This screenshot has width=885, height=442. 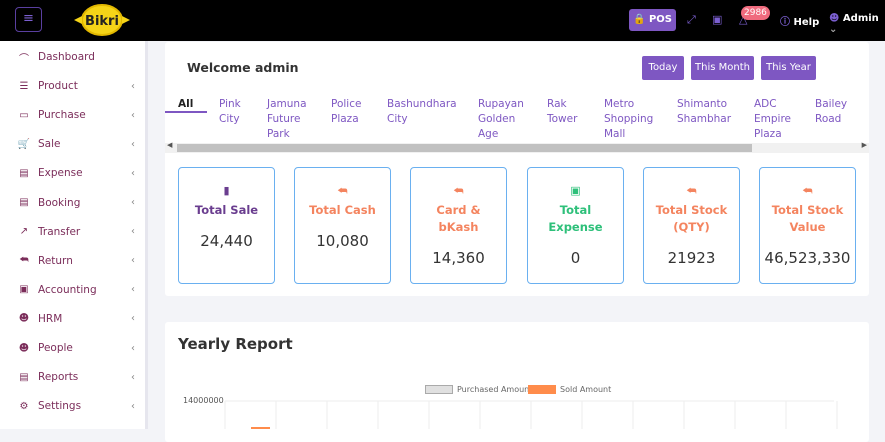 I want to click on tab-store: Pink City, so click(x=230, y=111).